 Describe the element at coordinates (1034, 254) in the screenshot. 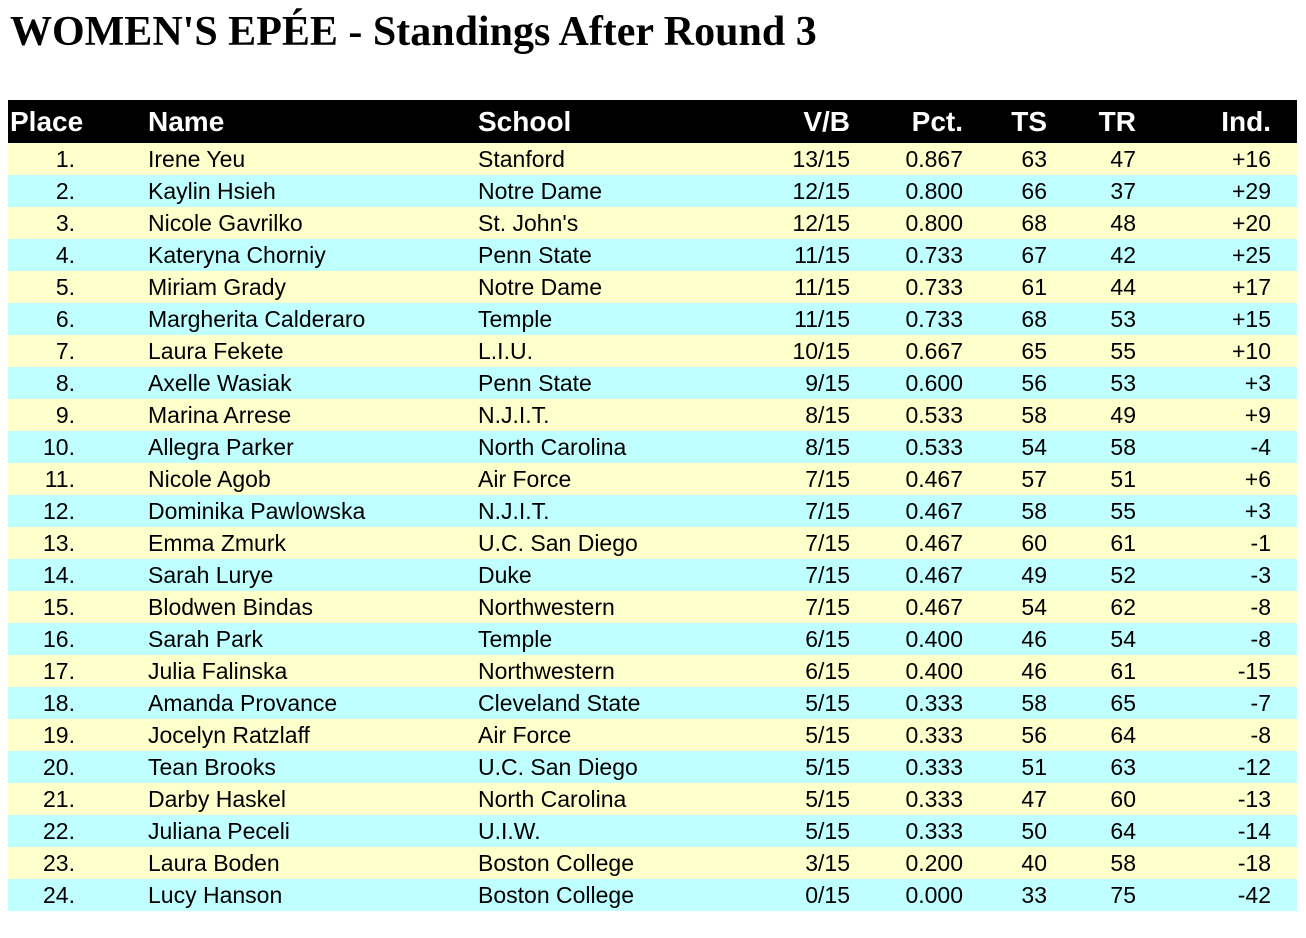

I see `cell-ts: 67` at that location.